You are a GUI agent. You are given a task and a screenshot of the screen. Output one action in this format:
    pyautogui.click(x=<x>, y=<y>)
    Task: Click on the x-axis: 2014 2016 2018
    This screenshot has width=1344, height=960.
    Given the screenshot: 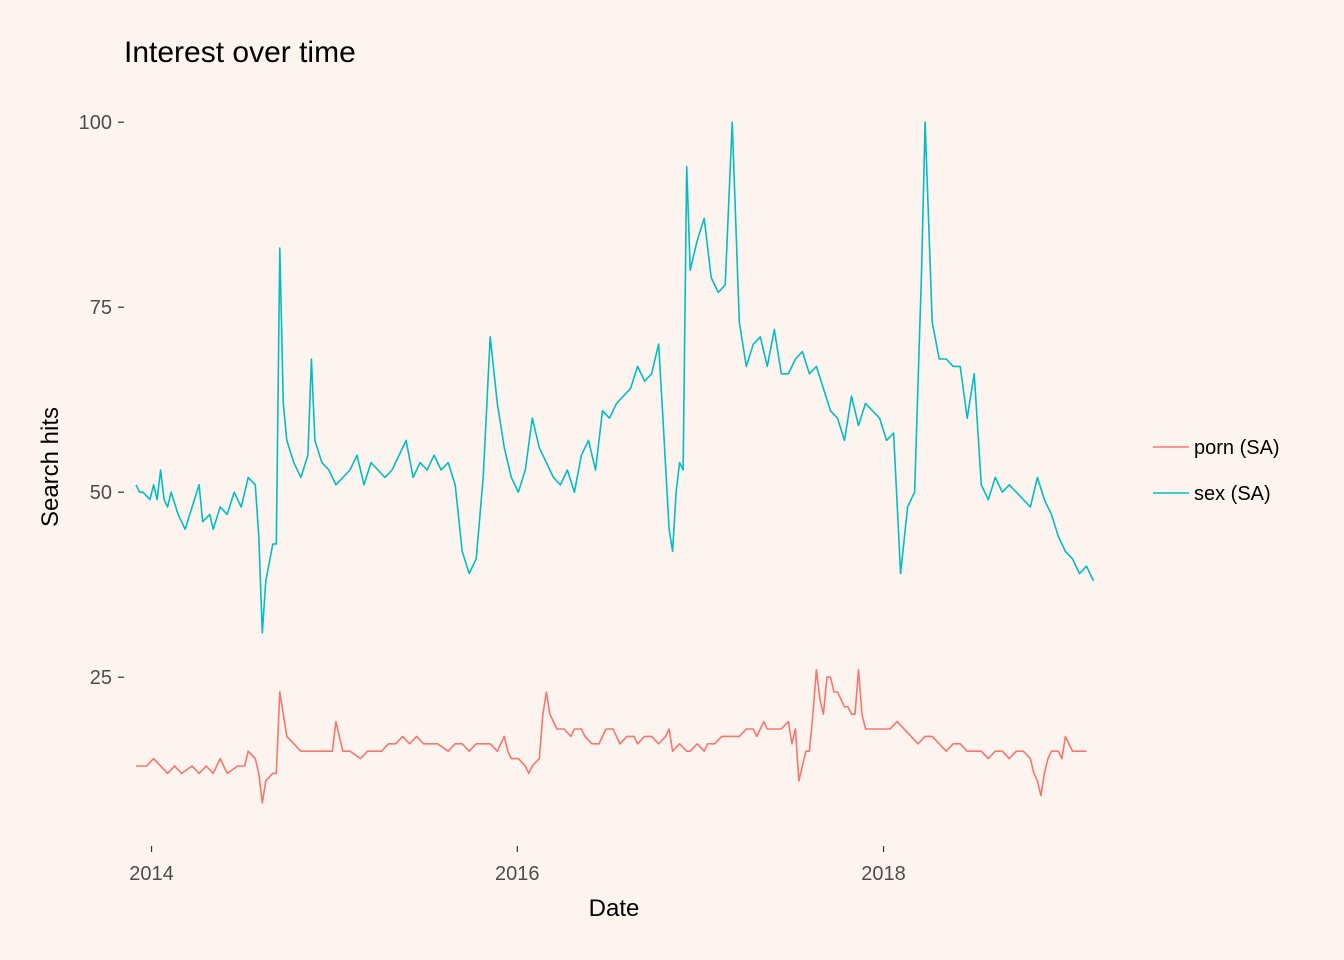 What is the action you would take?
    pyautogui.click(x=517, y=865)
    